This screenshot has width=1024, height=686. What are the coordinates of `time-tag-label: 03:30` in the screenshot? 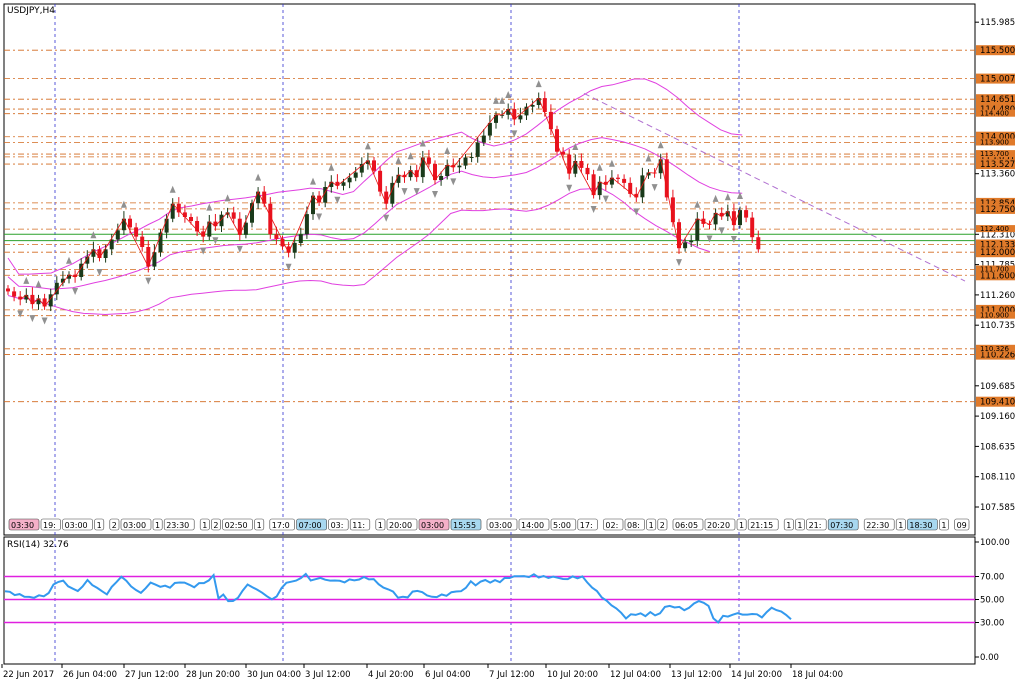 It's located at (22, 525).